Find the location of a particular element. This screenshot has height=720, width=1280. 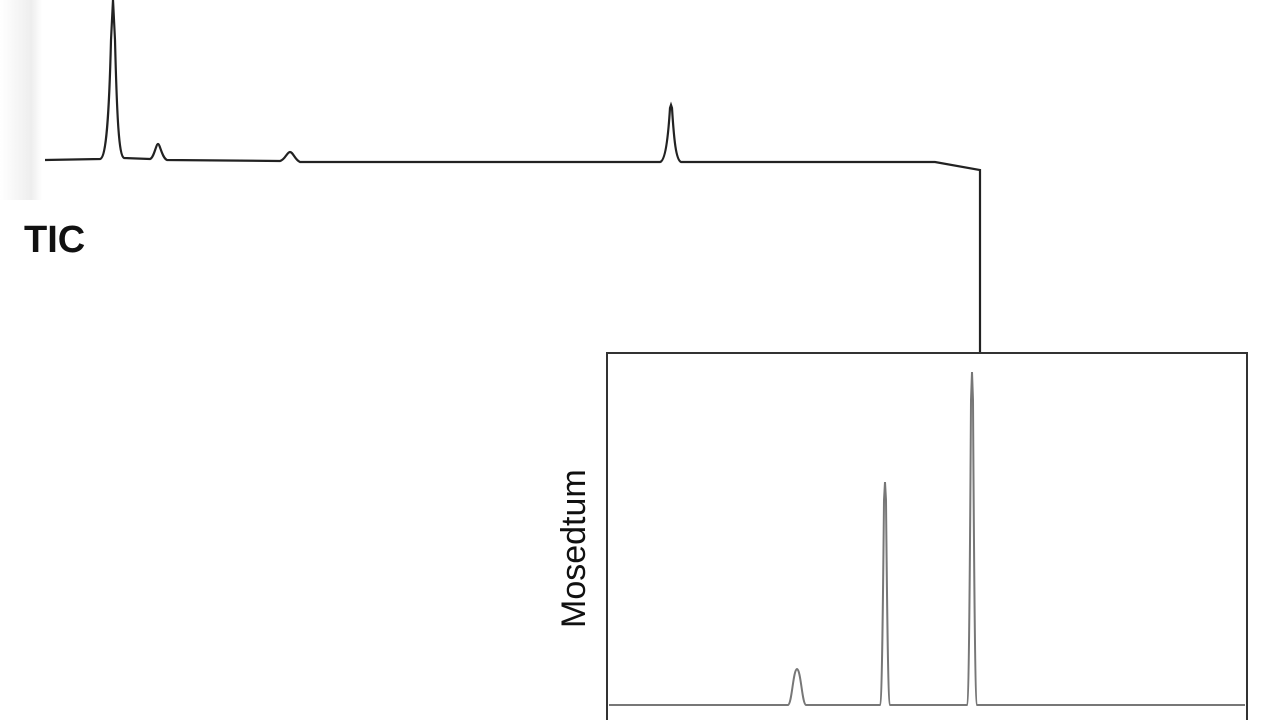

edge-shadow is located at coordinates (21, 100).